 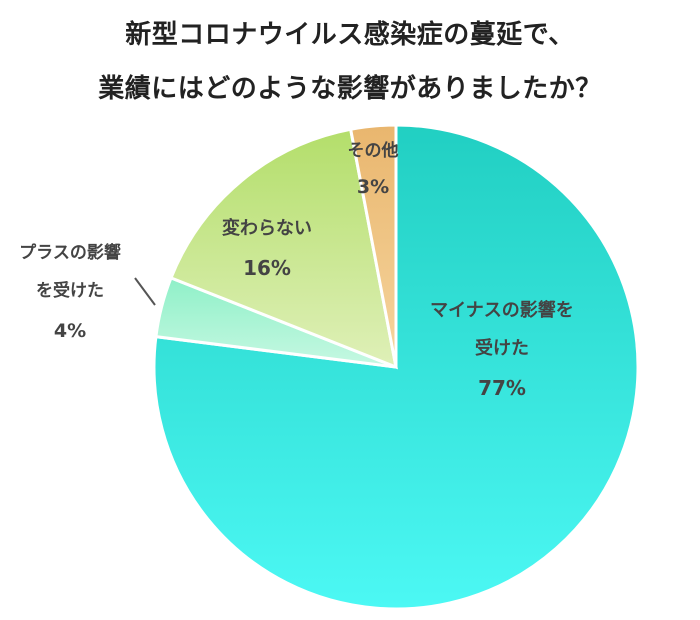 I want to click on label-other-line-1: その他, so click(x=373, y=150).